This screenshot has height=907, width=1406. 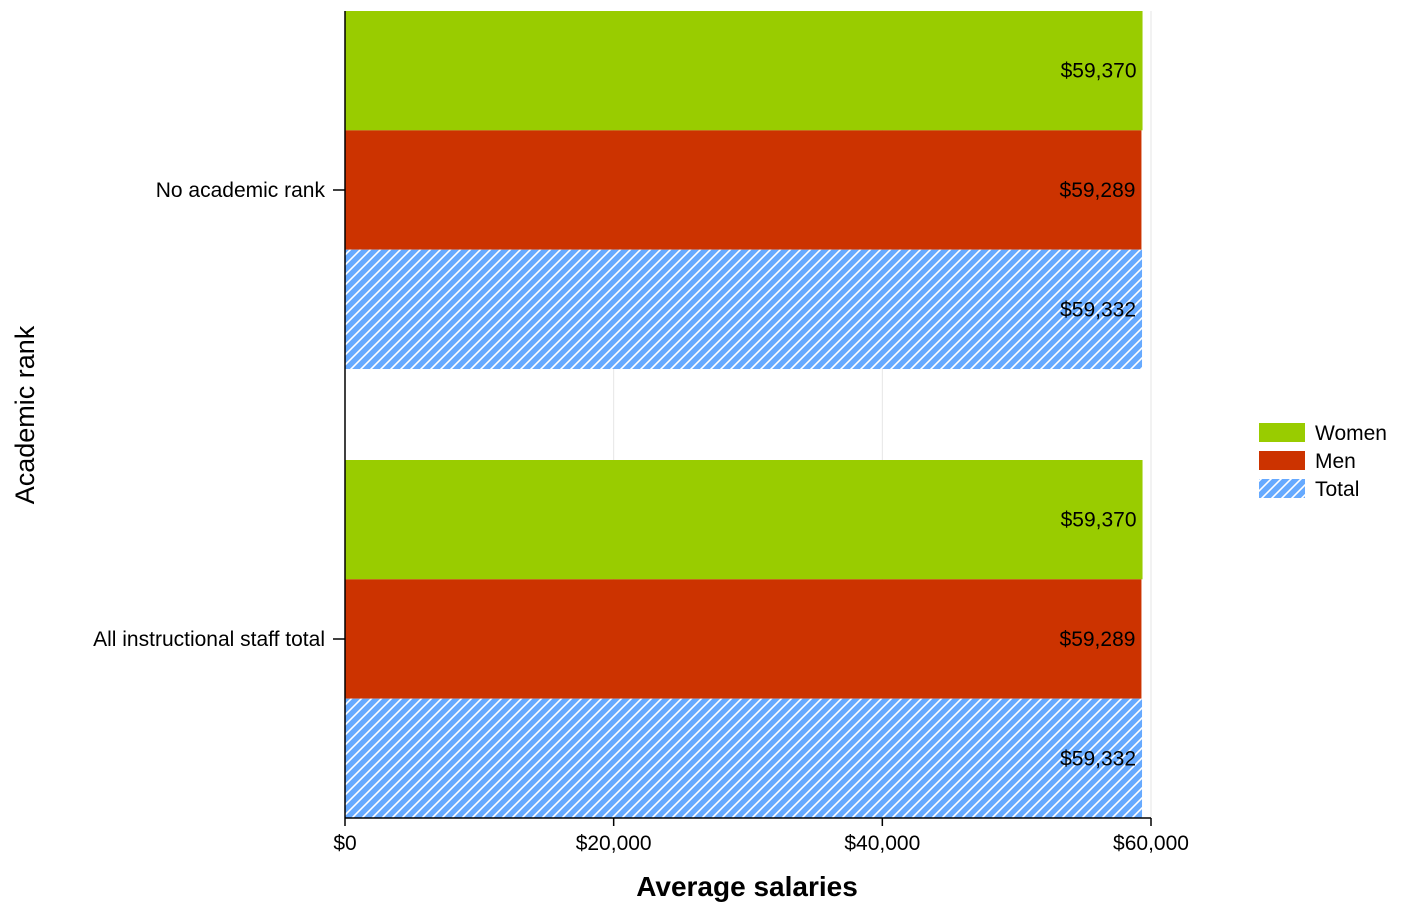 What do you see at coordinates (882, 843) in the screenshot?
I see `x-tick-label: $40,000` at bounding box center [882, 843].